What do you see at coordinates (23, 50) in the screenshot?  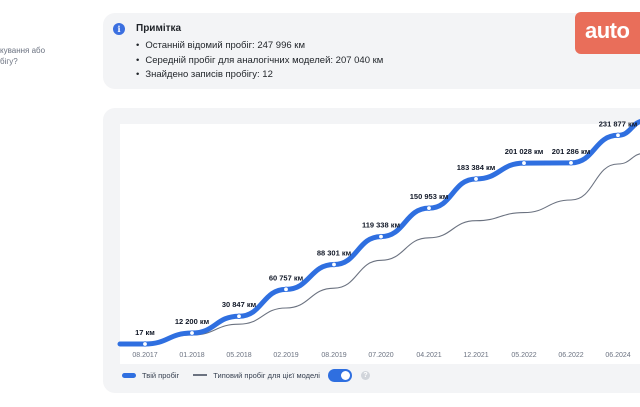 I see `sidebar-text-line: кування або` at bounding box center [23, 50].